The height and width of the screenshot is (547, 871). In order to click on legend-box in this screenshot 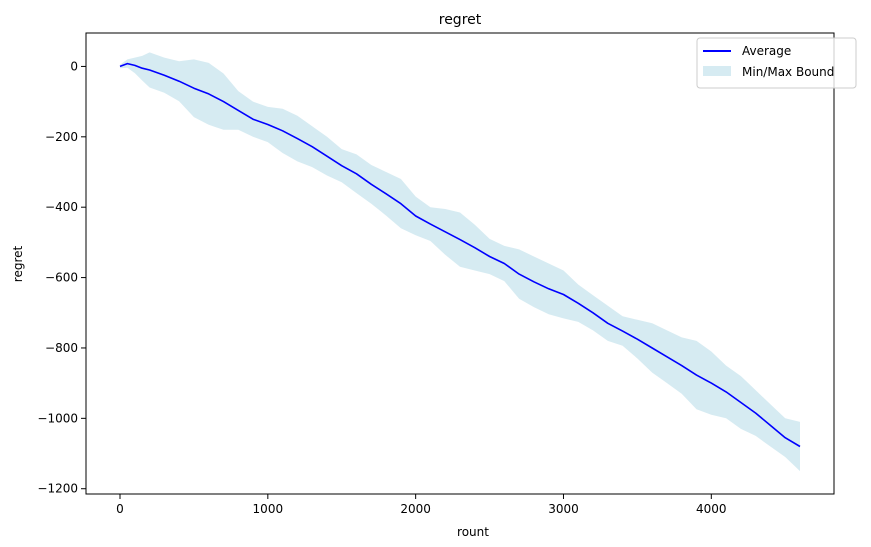, I will do `click(776, 63)`.